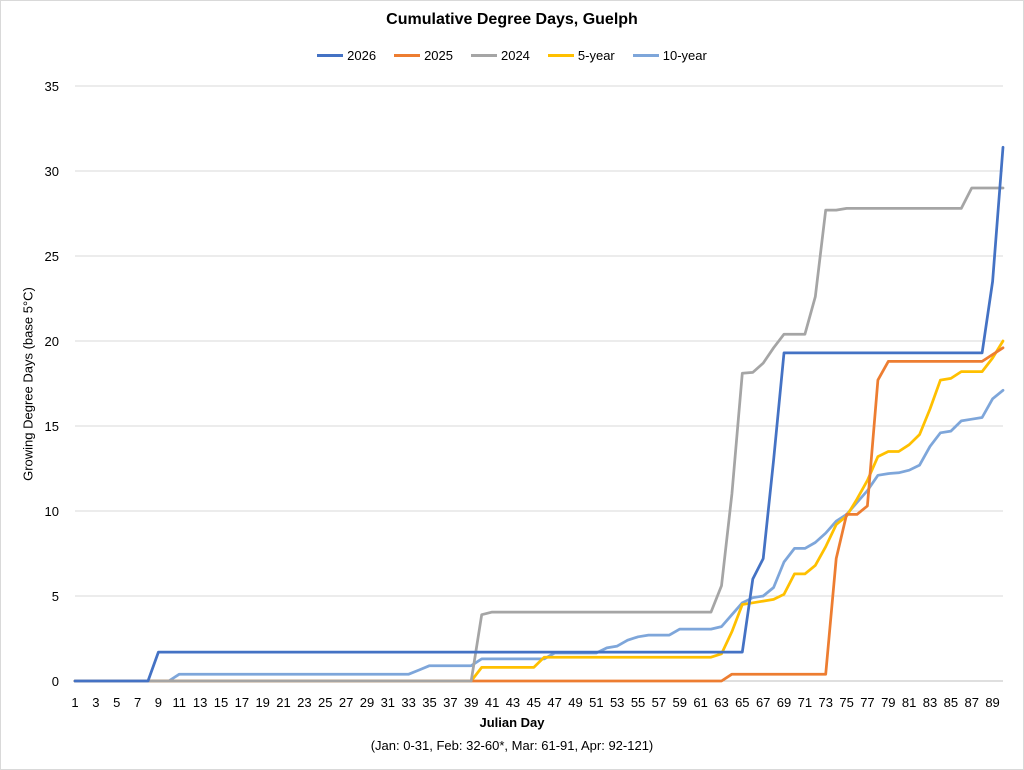 The width and height of the screenshot is (1024, 770). What do you see at coordinates (471, 702) in the screenshot?
I see `x-tick-label: 39` at bounding box center [471, 702].